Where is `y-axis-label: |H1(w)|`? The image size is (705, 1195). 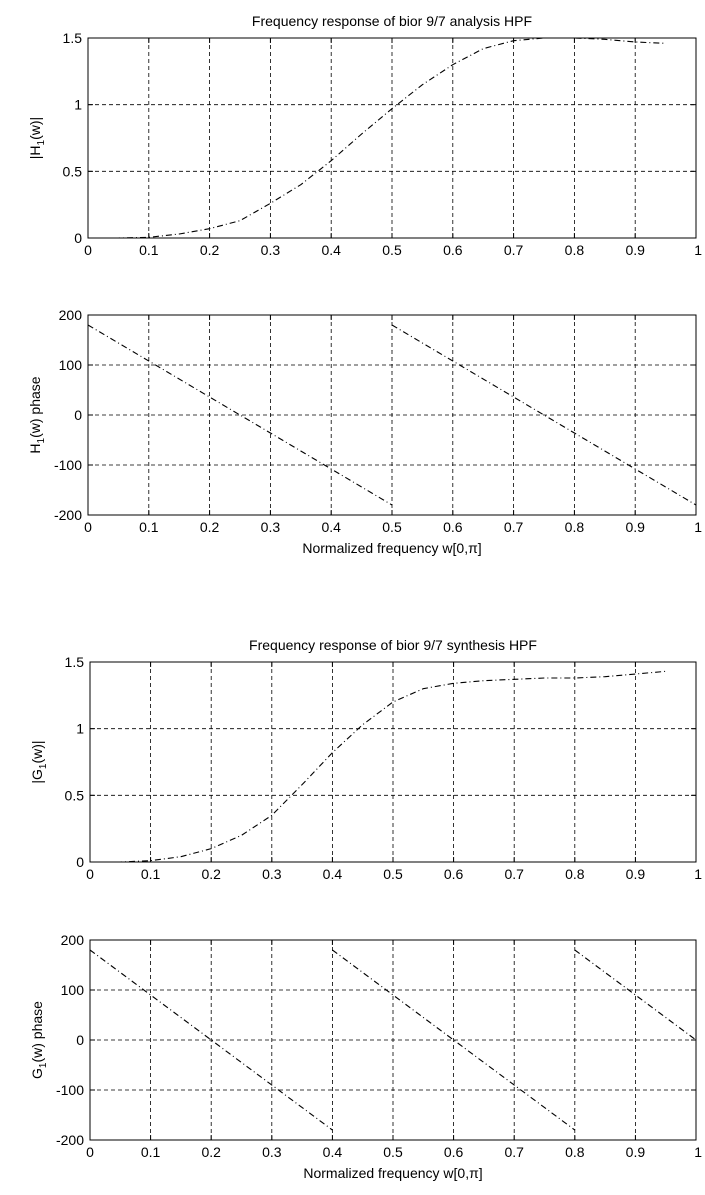 y-axis-label: |H1(w)| is located at coordinates (37, 138).